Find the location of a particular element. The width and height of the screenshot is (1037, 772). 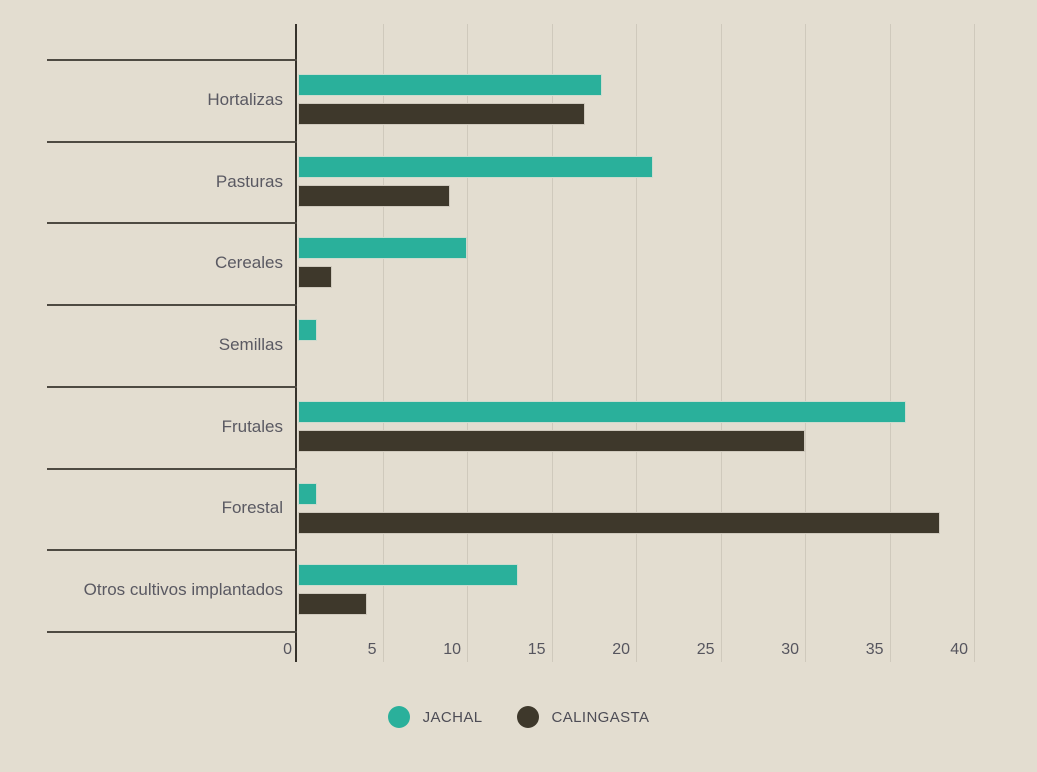

legend-label: JACHAL is located at coordinates (452, 717).